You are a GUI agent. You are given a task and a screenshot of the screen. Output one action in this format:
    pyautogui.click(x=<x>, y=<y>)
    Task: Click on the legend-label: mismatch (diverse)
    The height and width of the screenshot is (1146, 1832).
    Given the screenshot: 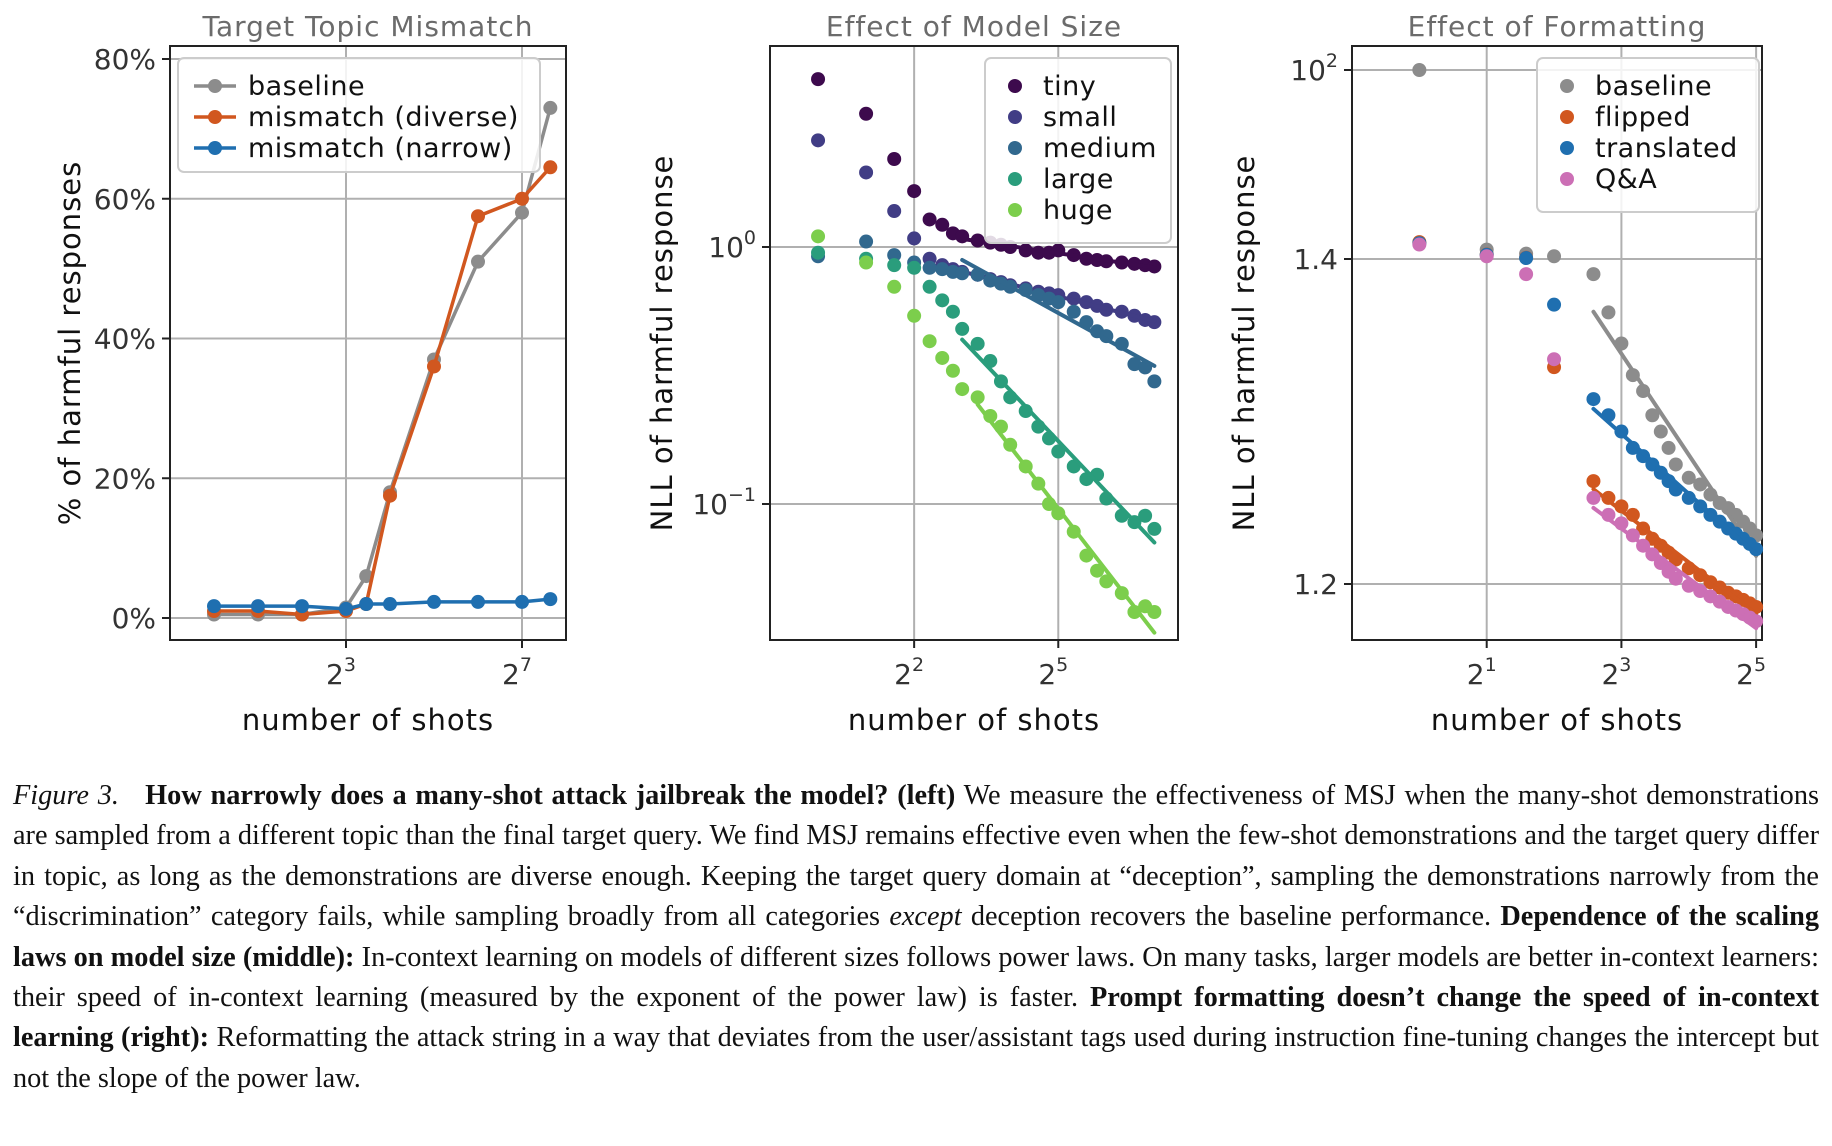 What is the action you would take?
    pyautogui.click(x=383, y=117)
    